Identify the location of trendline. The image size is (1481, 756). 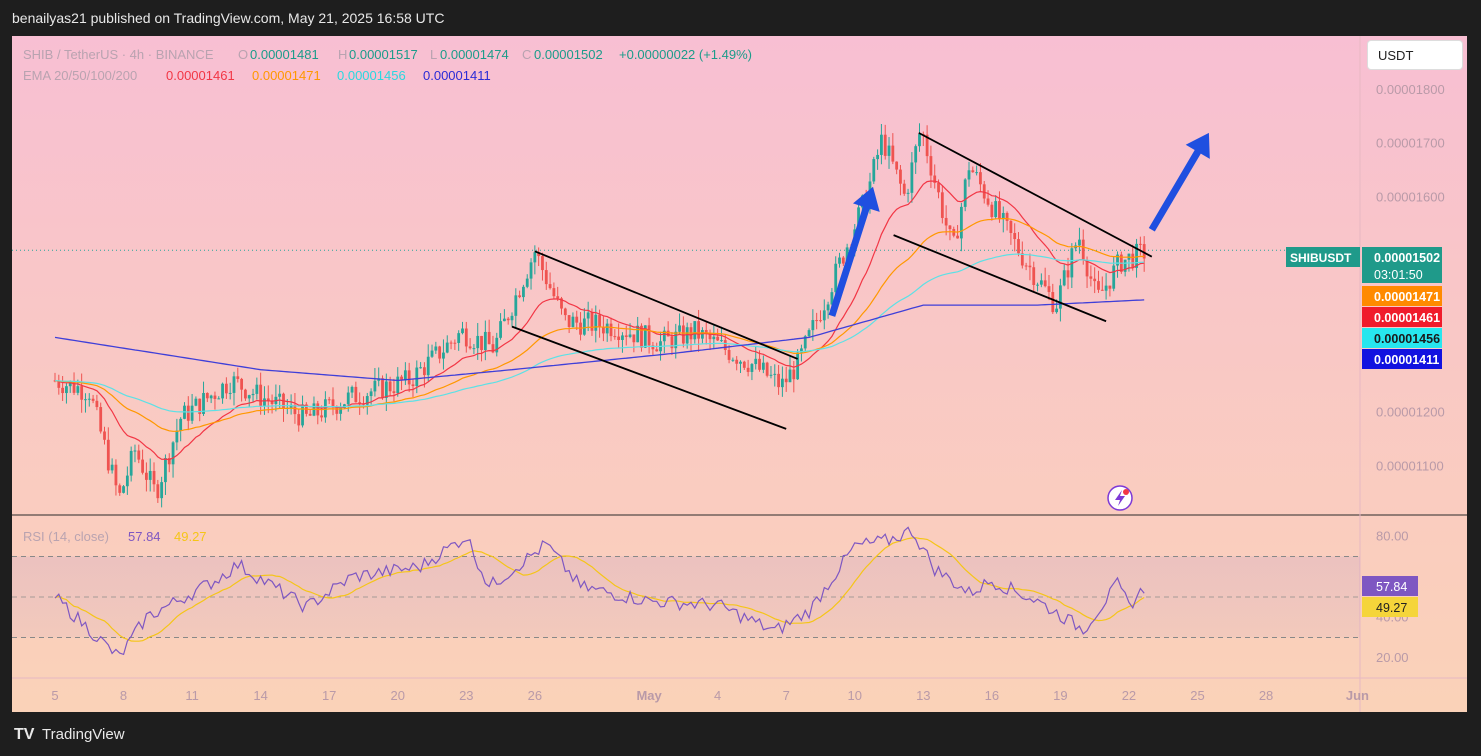
(666, 305).